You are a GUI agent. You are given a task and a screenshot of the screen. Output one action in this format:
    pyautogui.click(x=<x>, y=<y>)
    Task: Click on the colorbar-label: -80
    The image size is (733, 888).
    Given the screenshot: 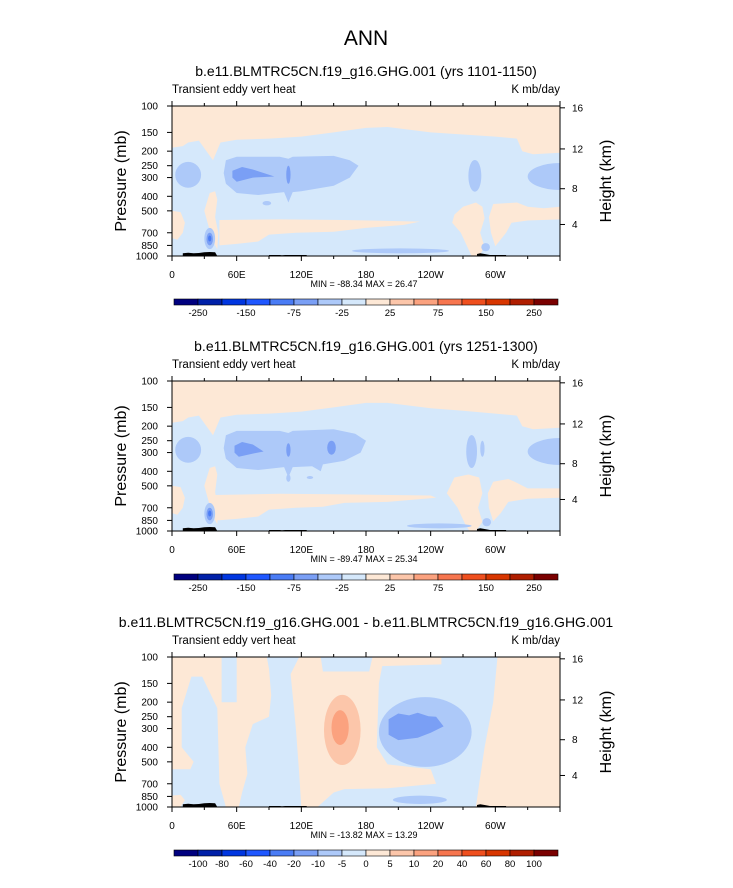 What is the action you would take?
    pyautogui.click(x=222, y=864)
    